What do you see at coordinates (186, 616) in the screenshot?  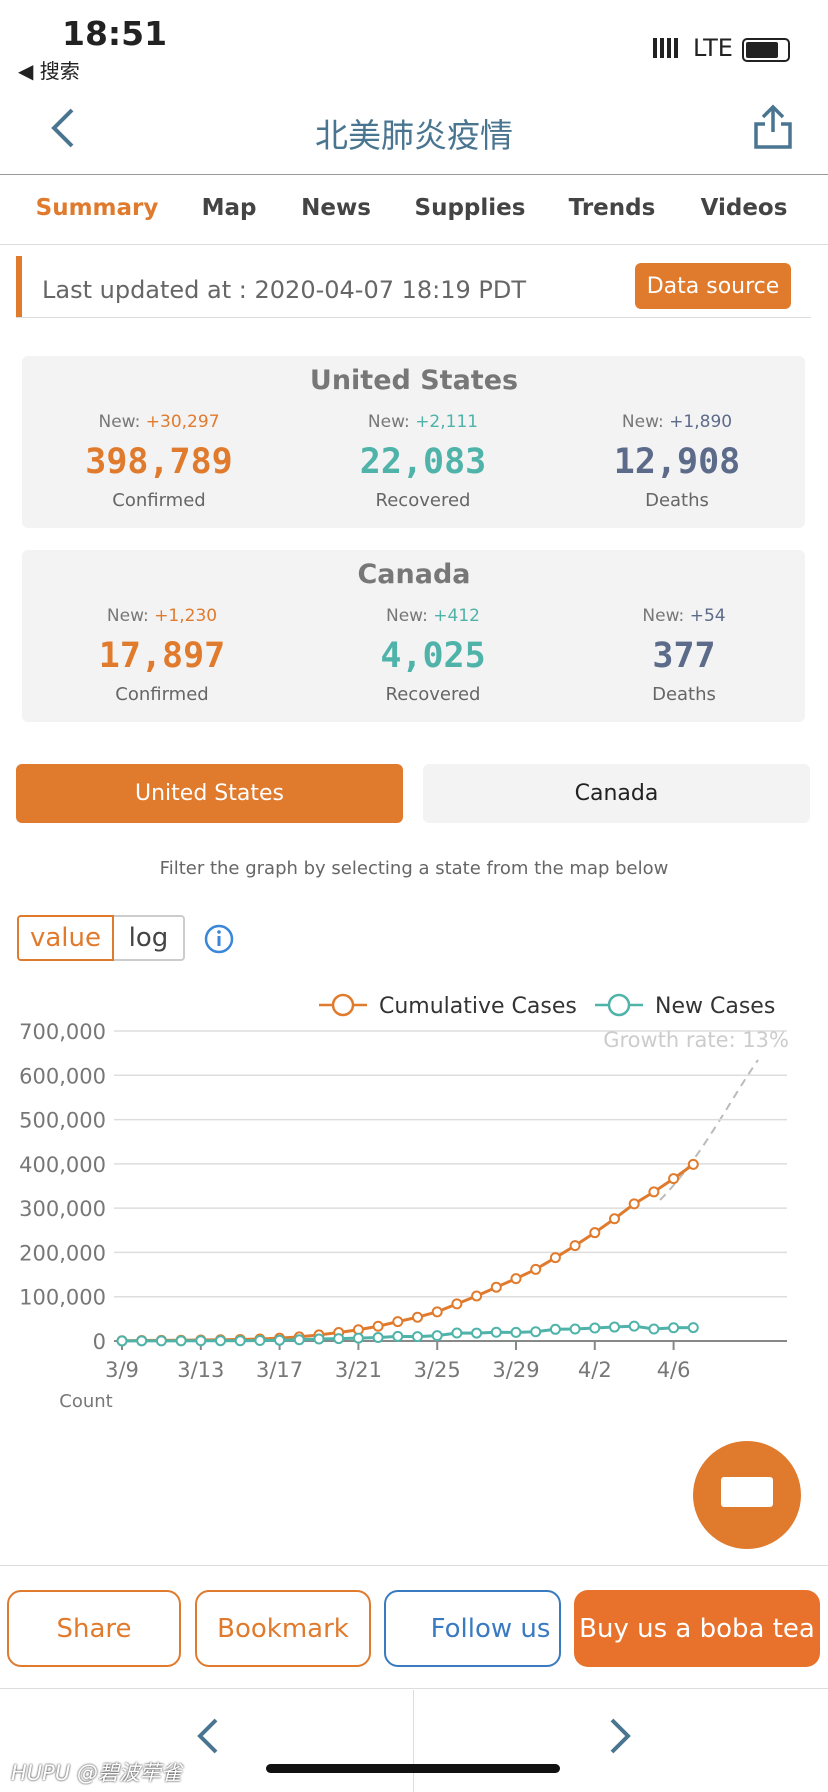 I see `new-value: +1,230` at bounding box center [186, 616].